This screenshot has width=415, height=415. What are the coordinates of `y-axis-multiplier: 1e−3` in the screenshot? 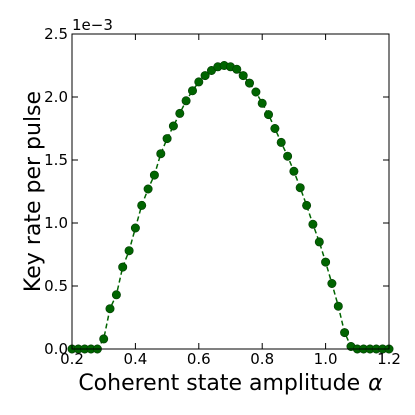 It's located at (92, 25).